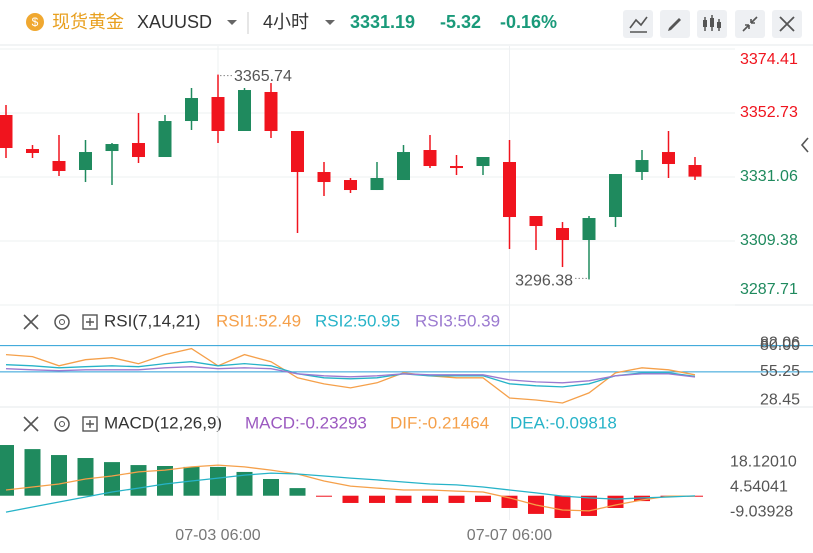 This screenshot has width=813, height=553. What do you see at coordinates (263, 76) in the screenshot?
I see `high-annotation: 3365.74` at bounding box center [263, 76].